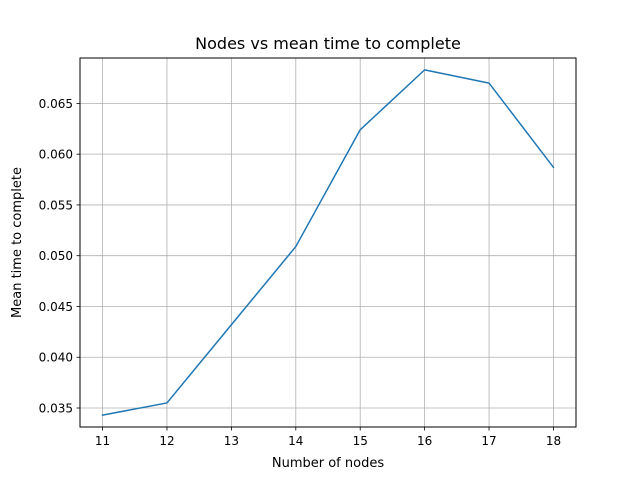 This screenshot has height=485, width=640. What do you see at coordinates (328, 437) in the screenshot?
I see `x-axis-ticks: 11 12 13 14 15 16 17 18` at bounding box center [328, 437].